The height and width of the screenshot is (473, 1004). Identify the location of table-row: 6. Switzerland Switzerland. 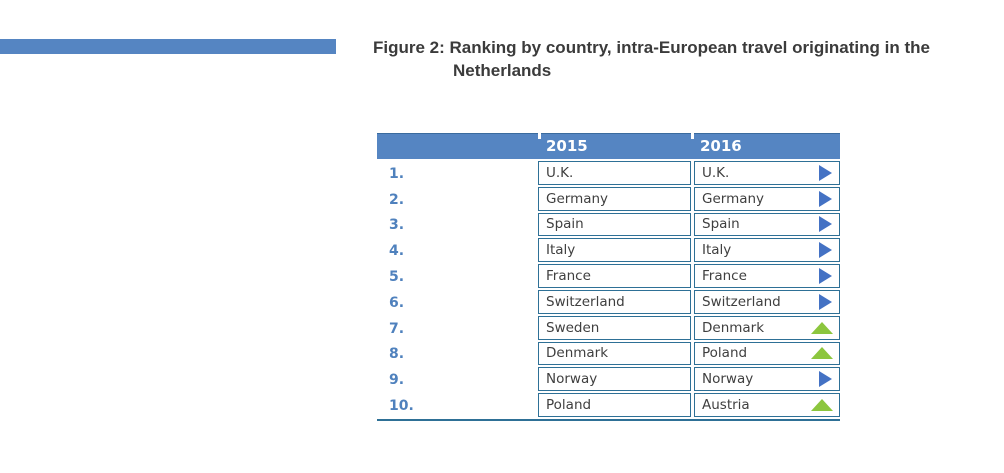
(608, 302).